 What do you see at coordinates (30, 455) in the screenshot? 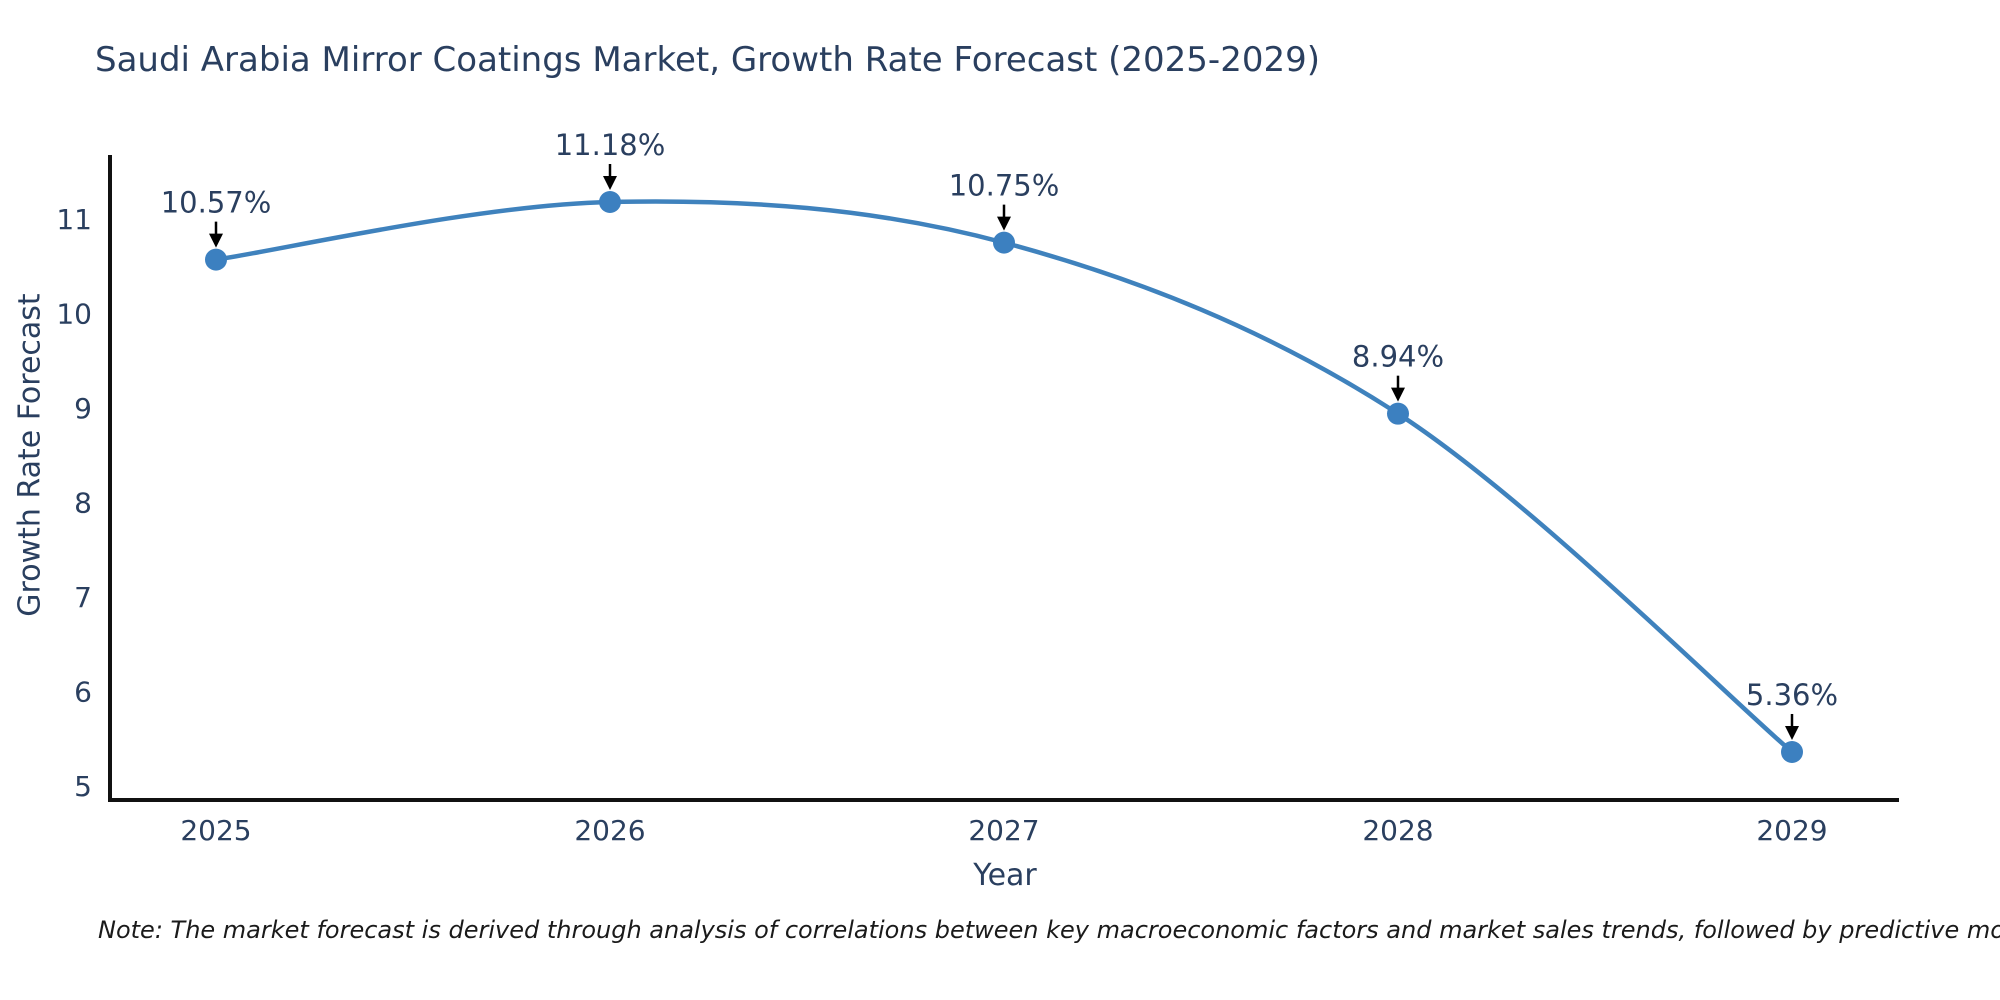
I see `y-axis-title: Growth Rate Forecast` at bounding box center [30, 455].